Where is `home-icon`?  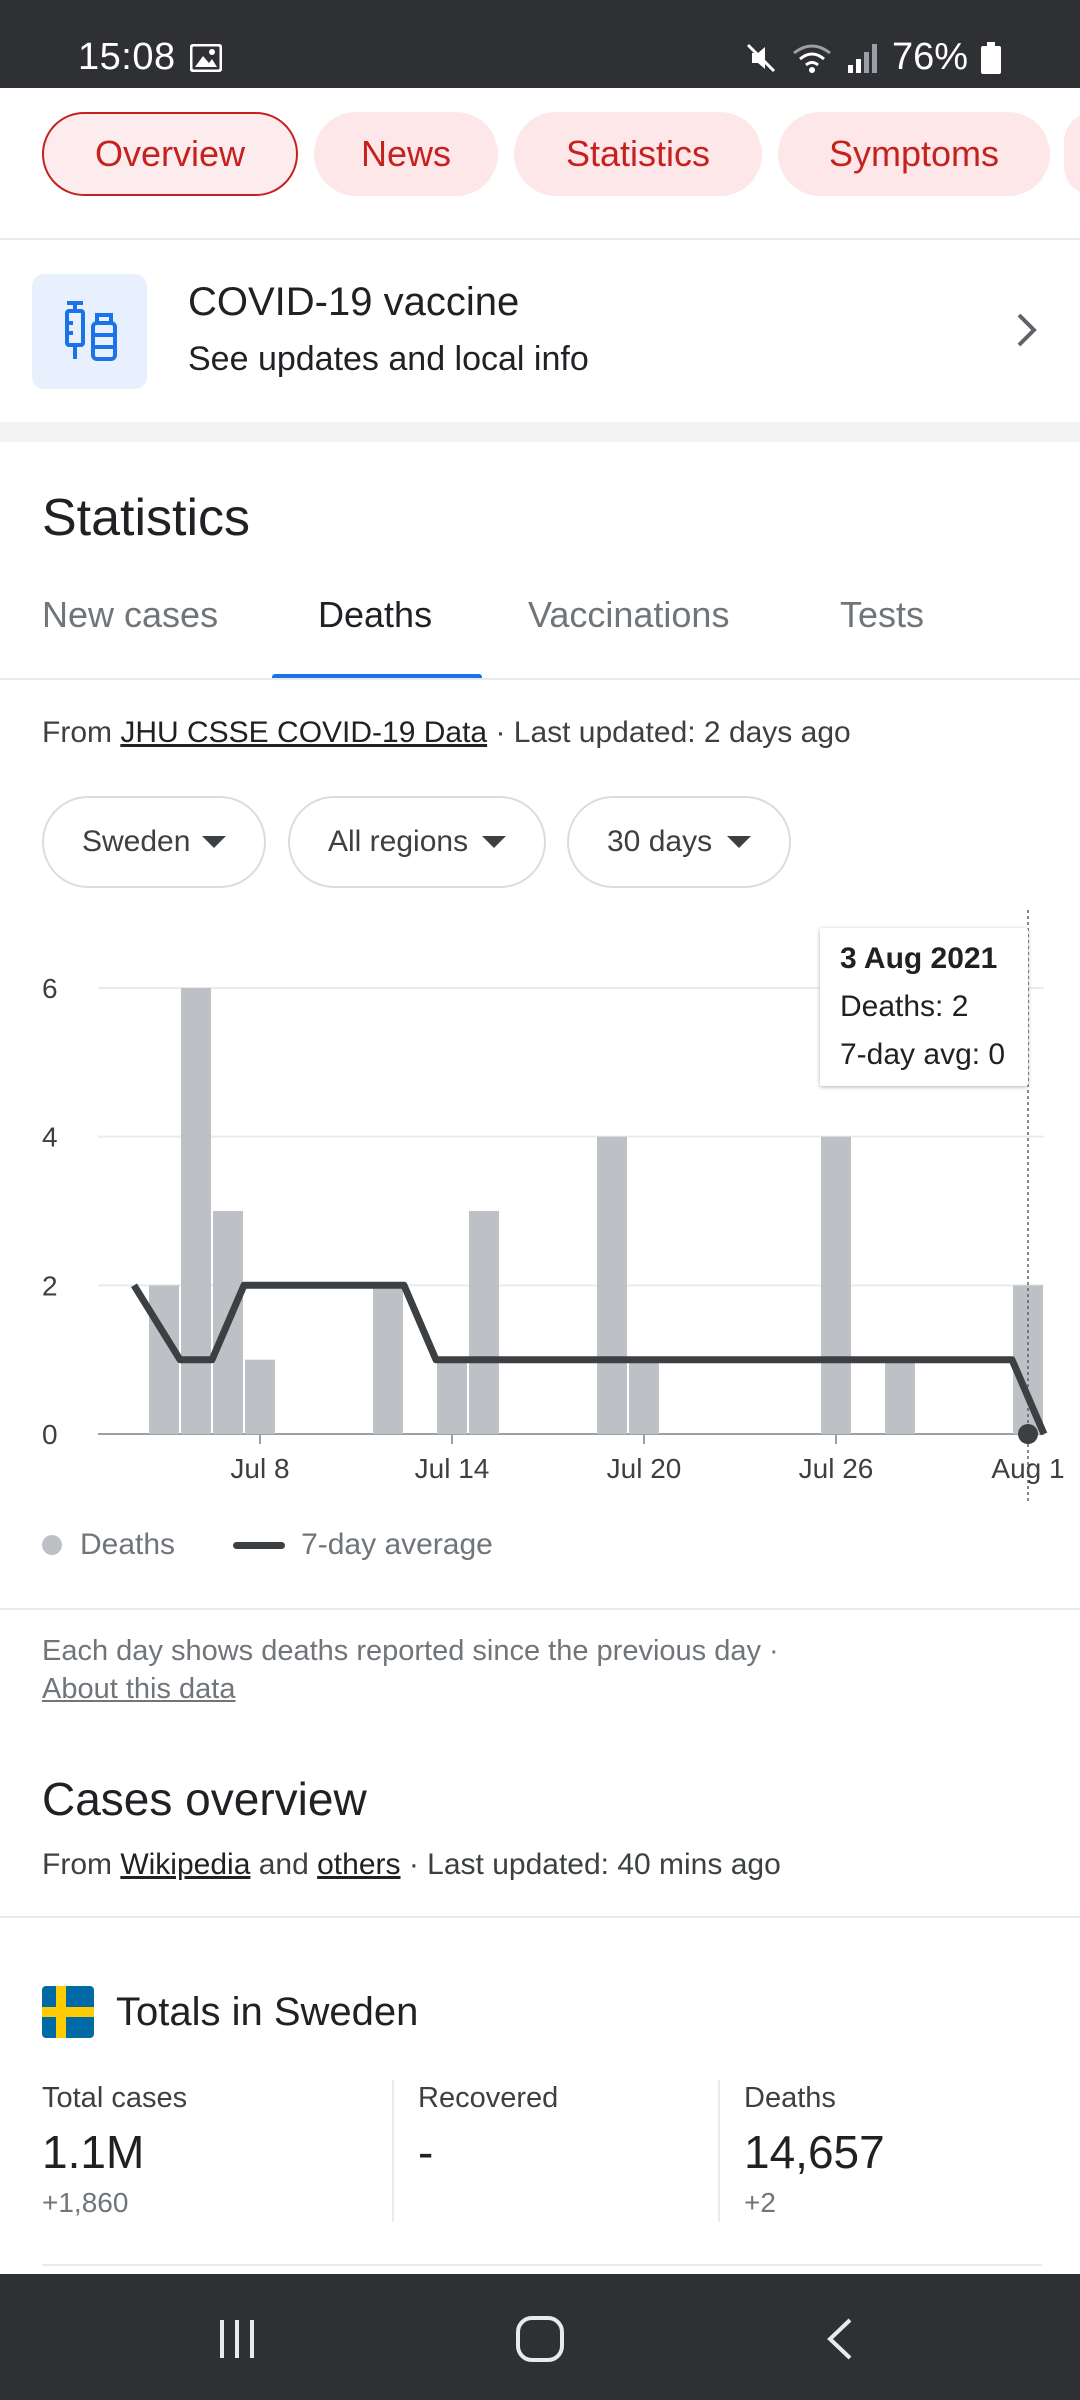
home-icon is located at coordinates (540, 2339).